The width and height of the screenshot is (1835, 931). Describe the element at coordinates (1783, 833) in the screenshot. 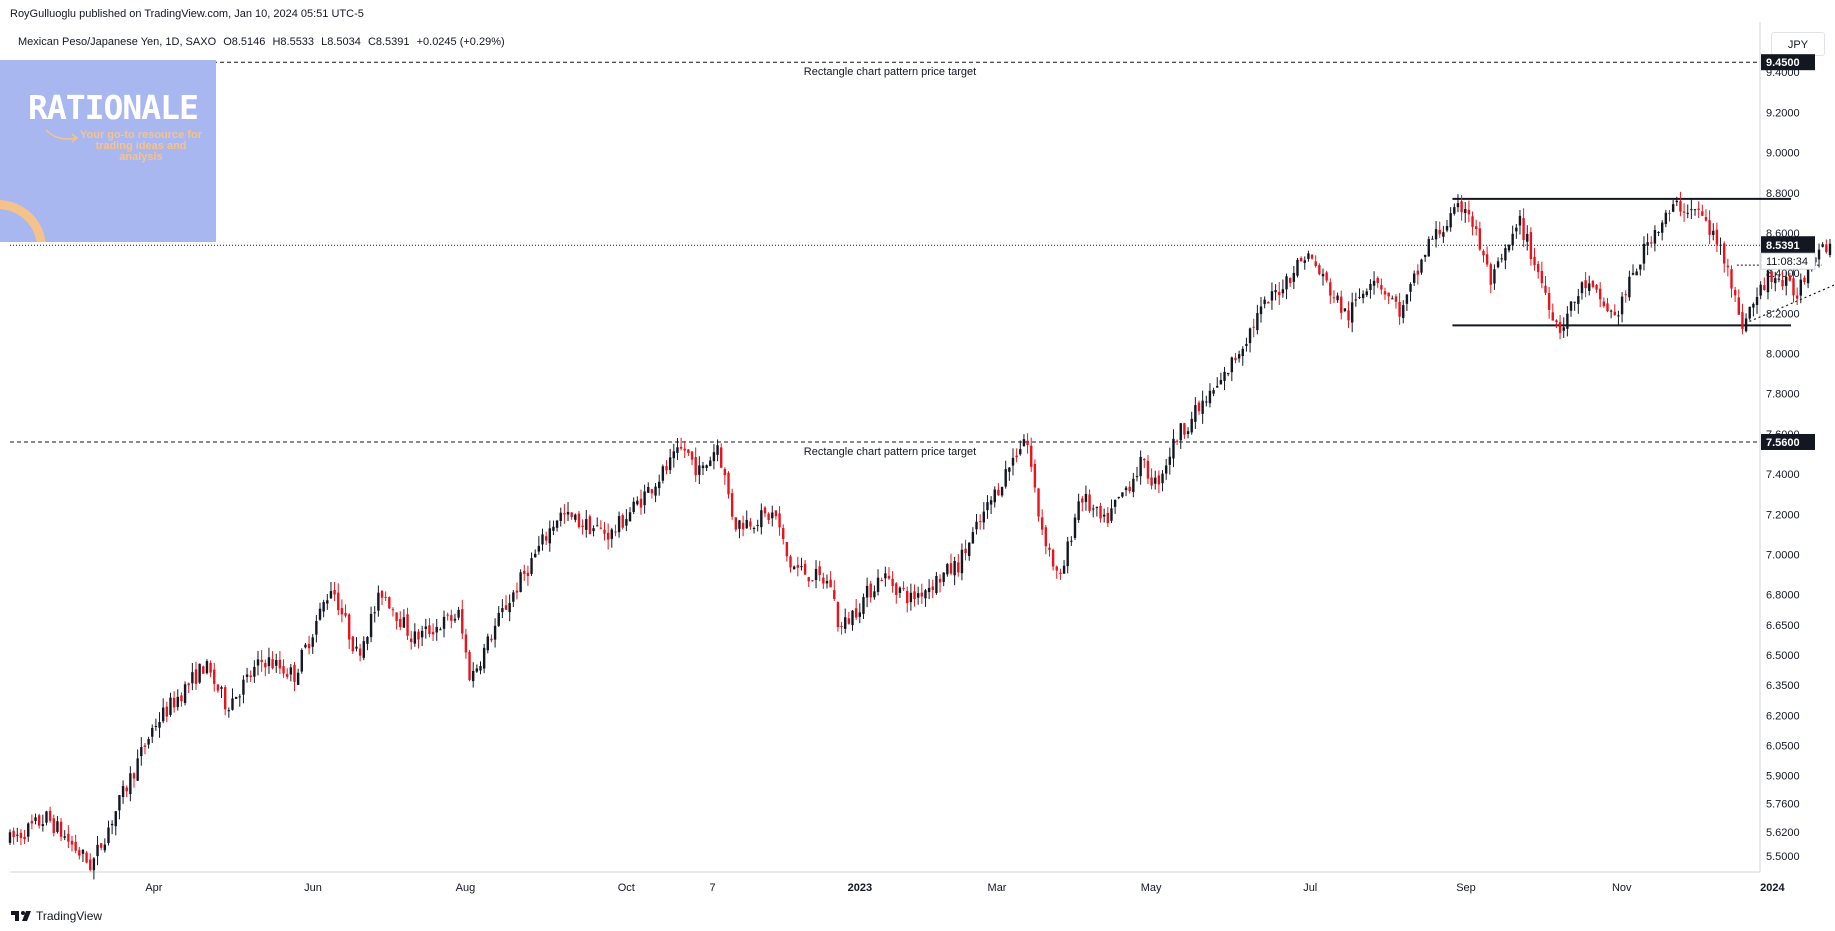

I see `y-tick-label: 5.6200` at that location.